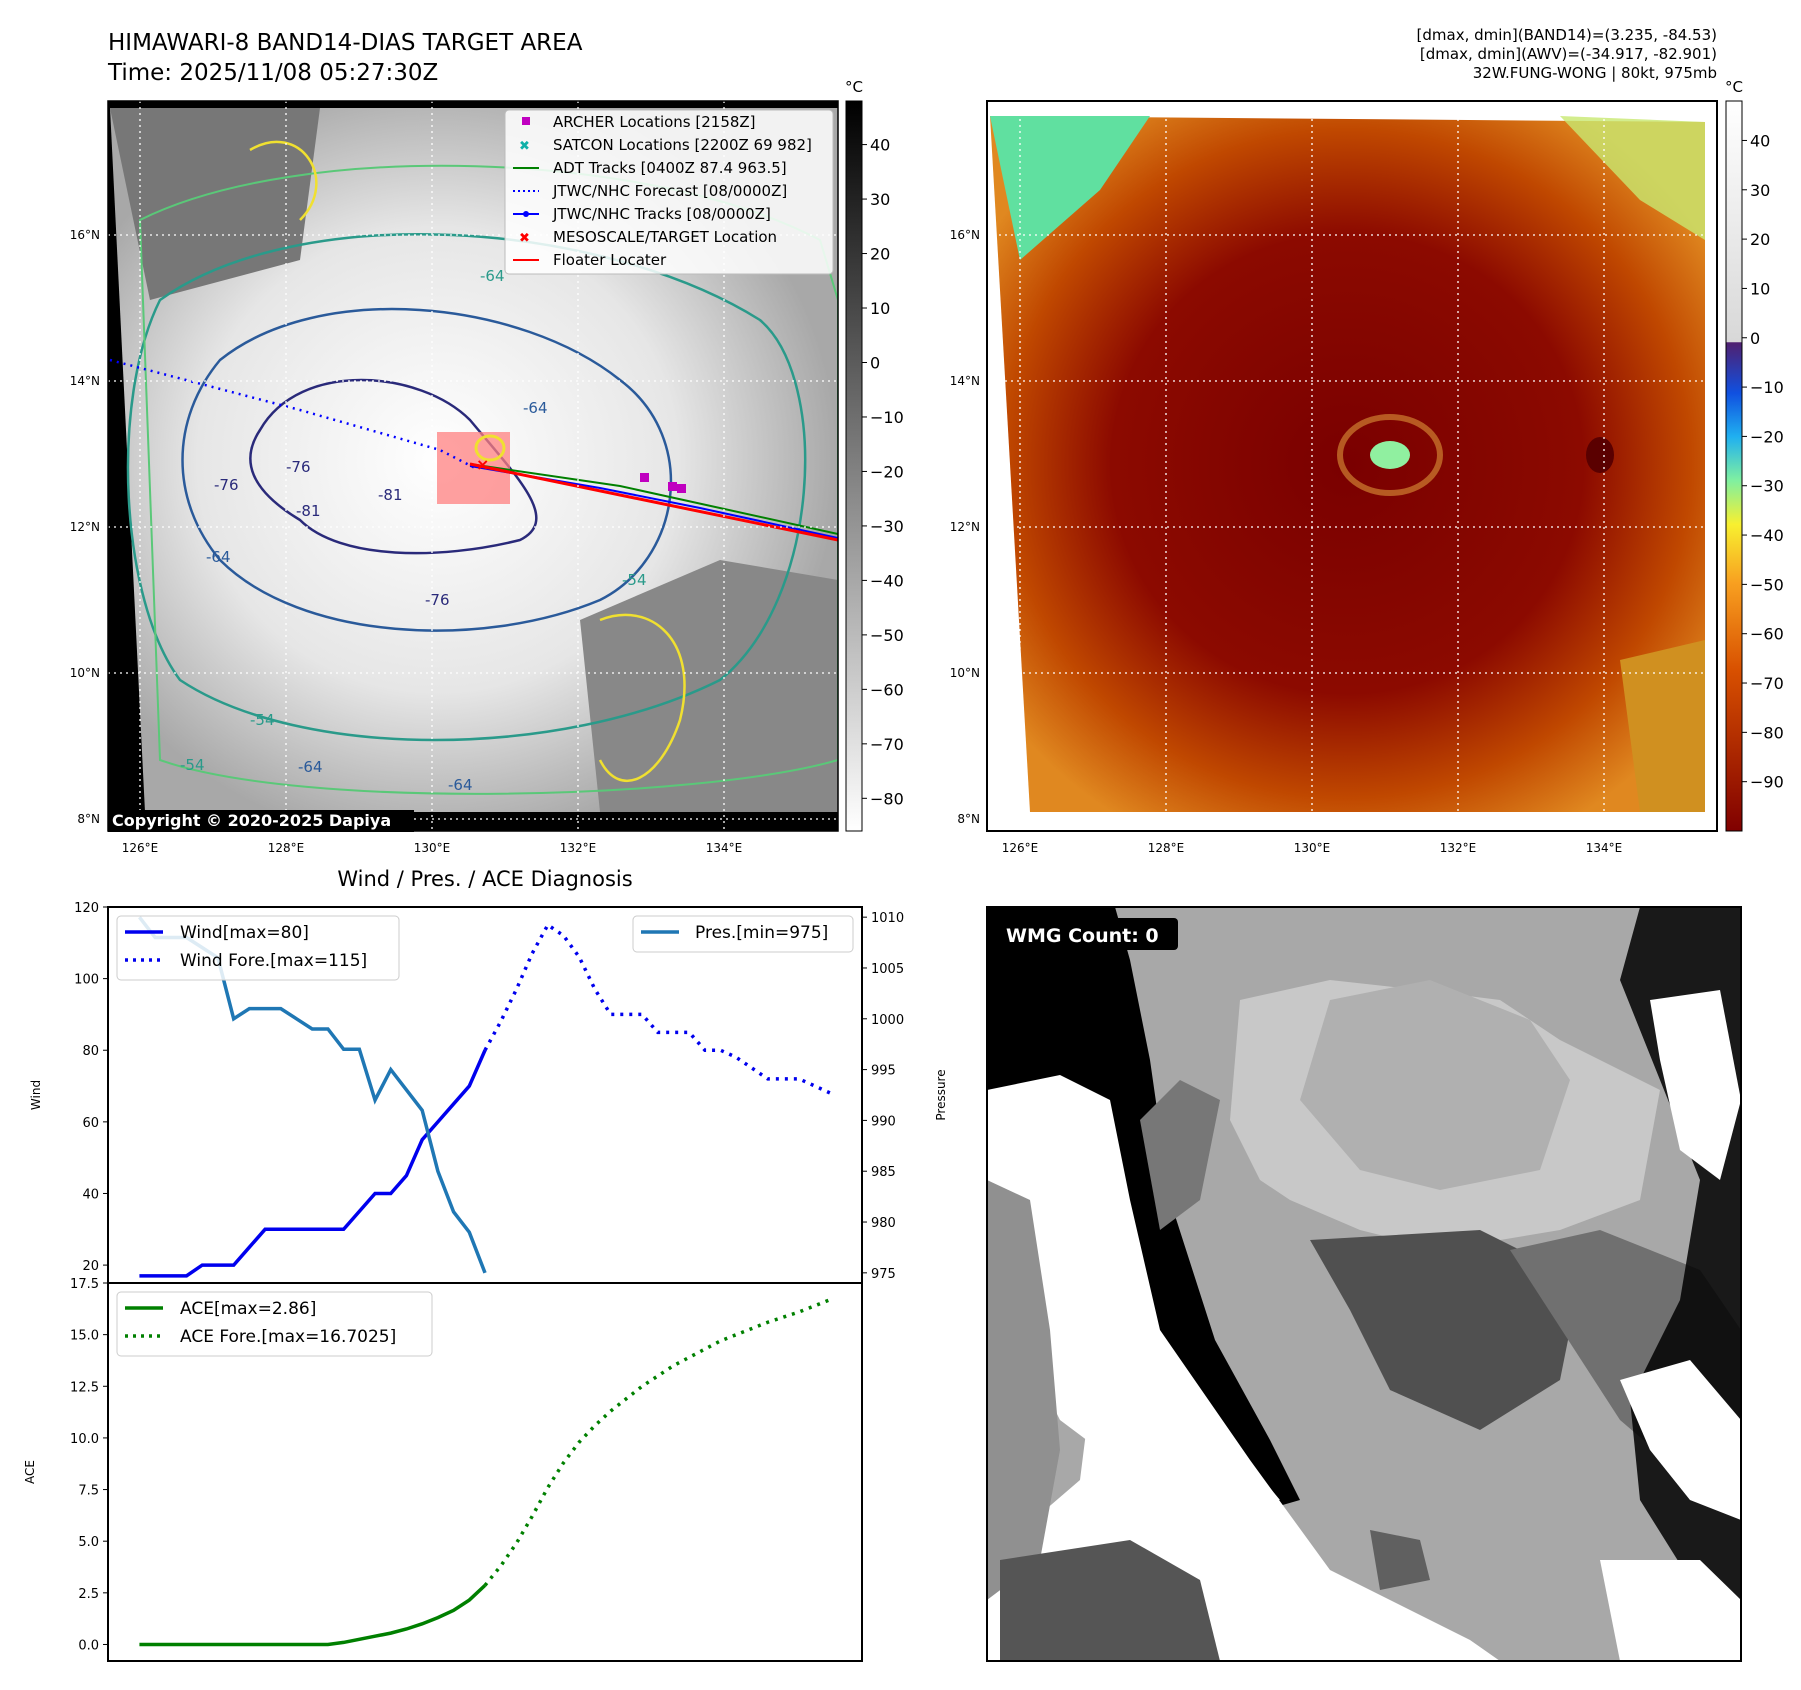  Describe the element at coordinates (484, 879) in the screenshot. I see `diagnosis-title: Wind / Pres. / ACE Diagnosis` at that location.